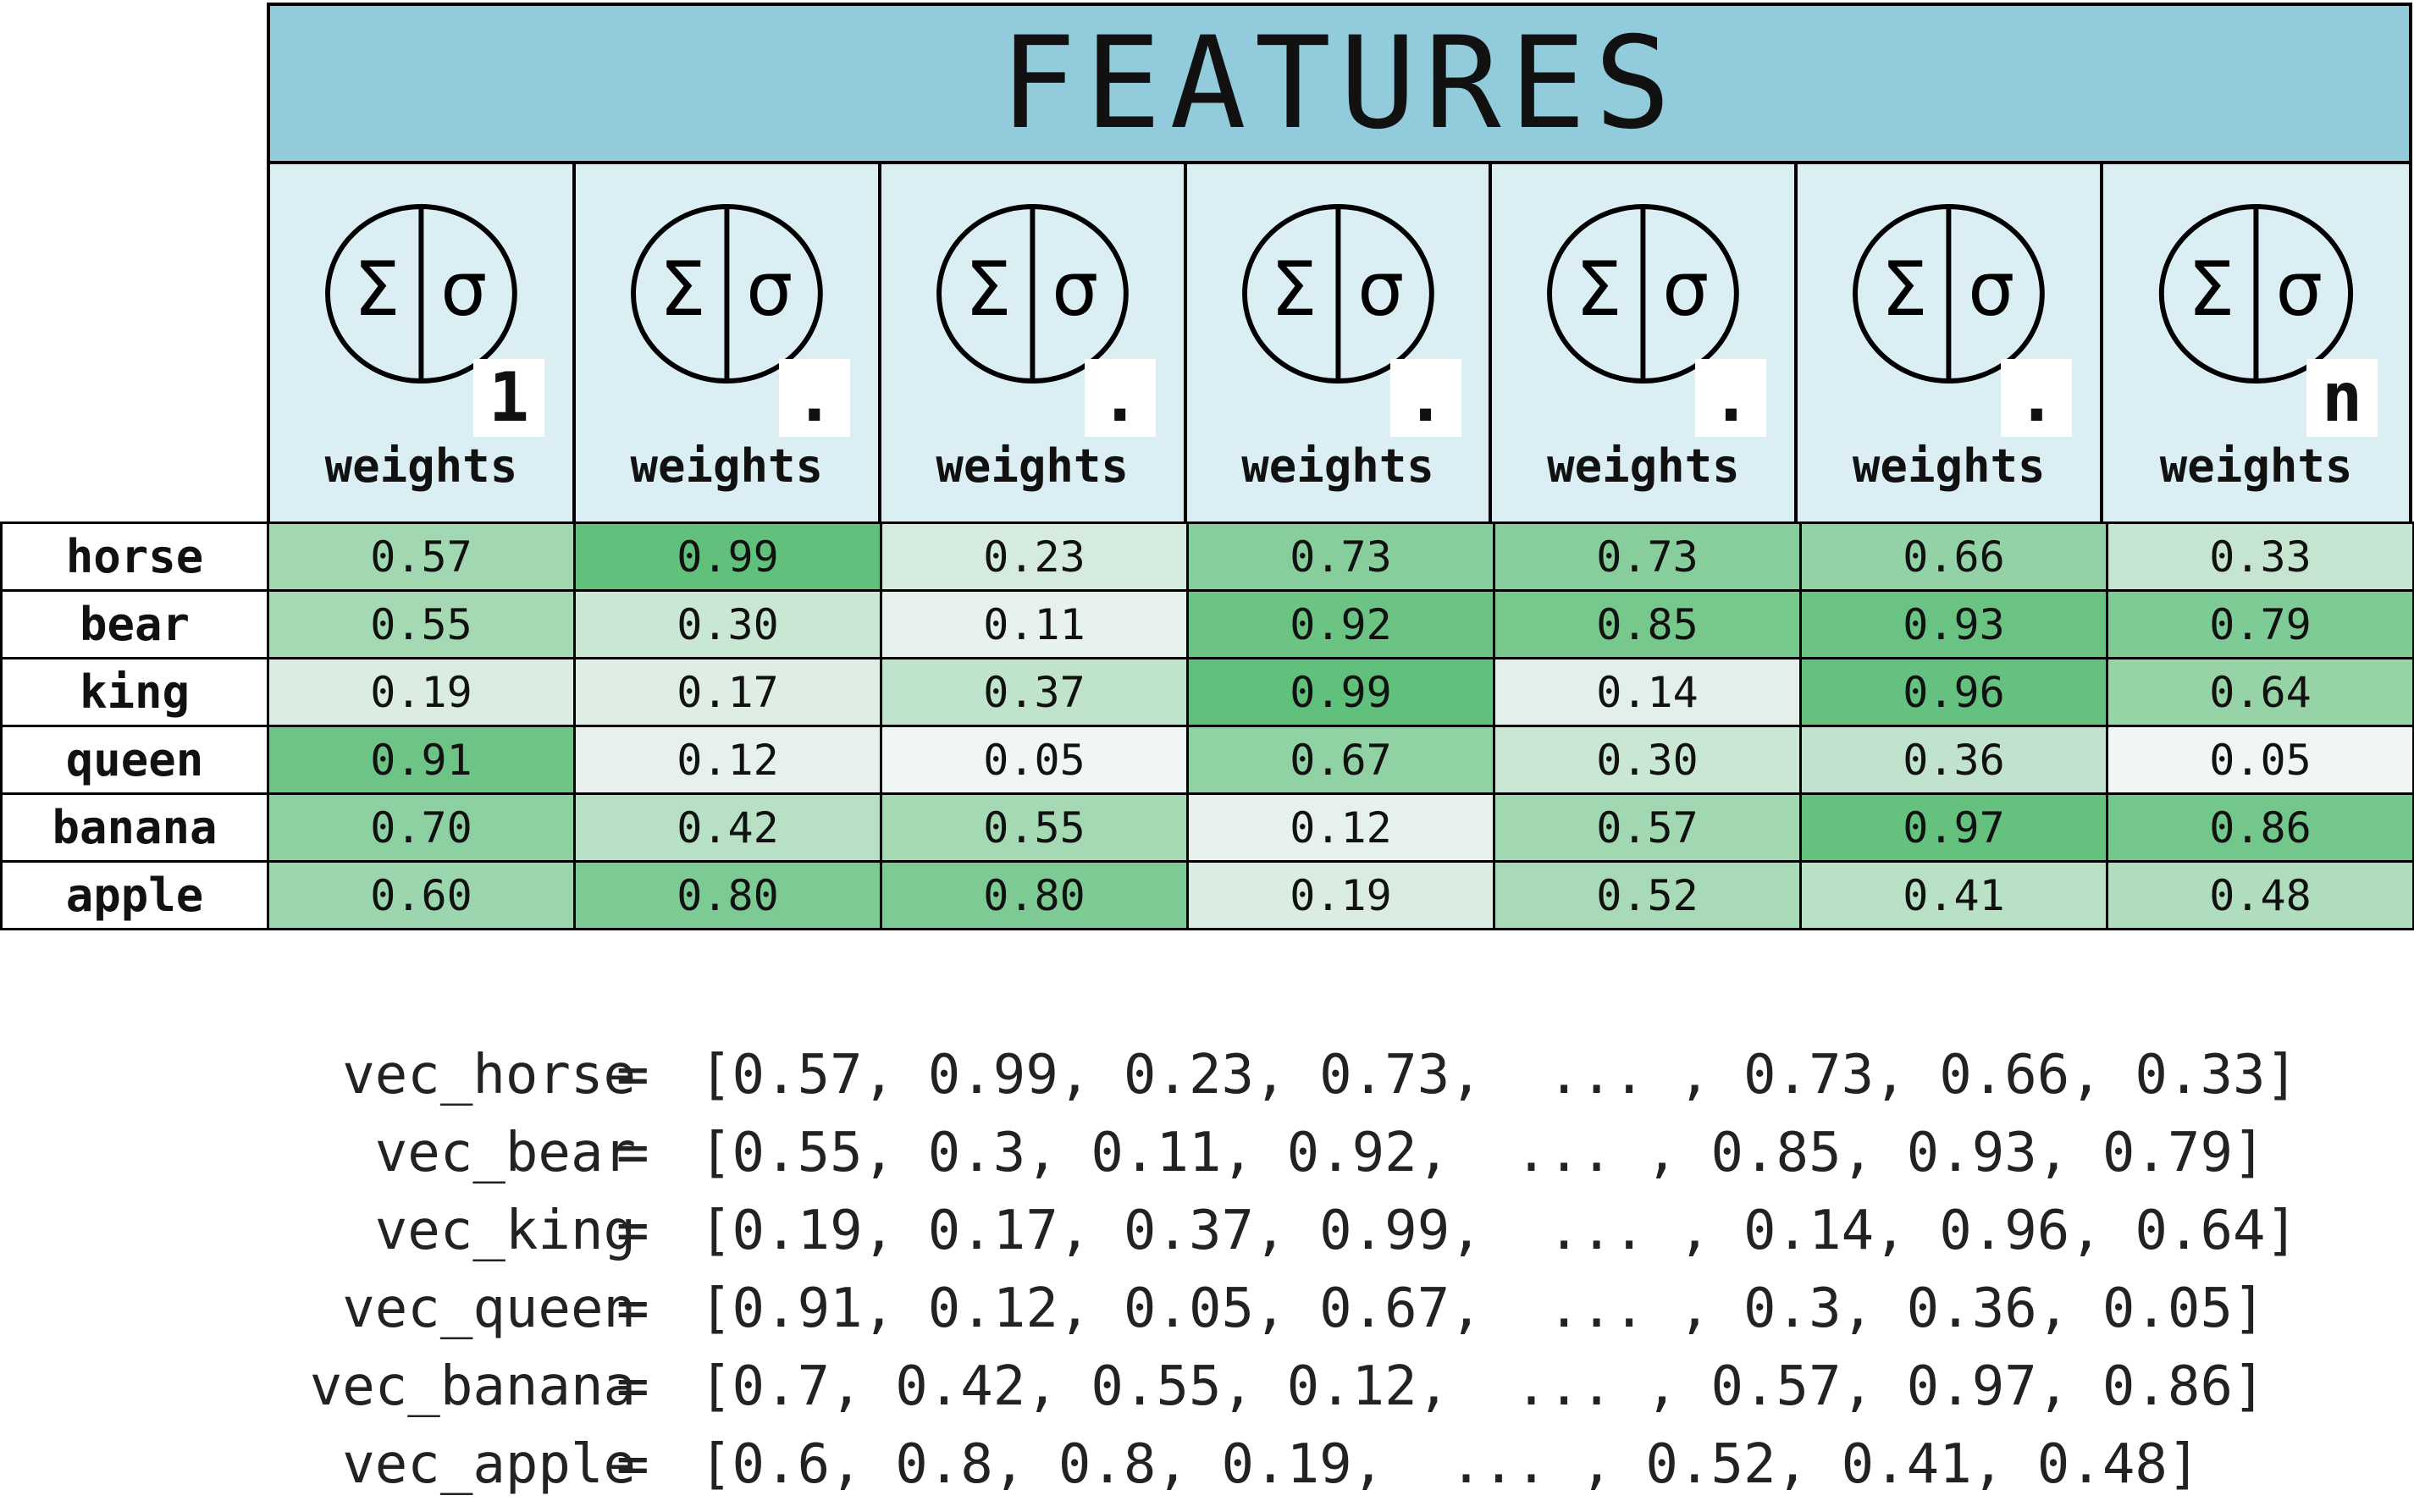 The image size is (2414, 1512). Describe the element at coordinates (1340, 624) in the screenshot. I see `weight-cell: 0.92` at that location.